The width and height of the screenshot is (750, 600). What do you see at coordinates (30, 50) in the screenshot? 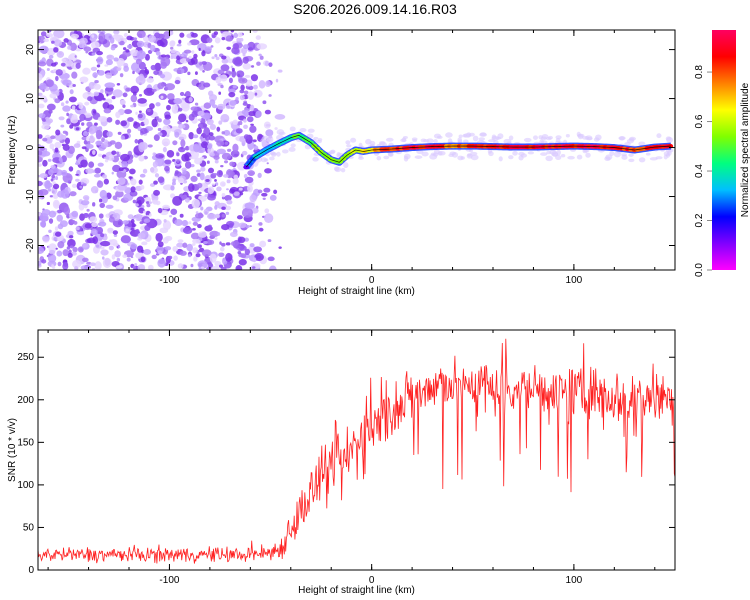
I see `spectrogram-y-tick-label: 20` at bounding box center [30, 50].